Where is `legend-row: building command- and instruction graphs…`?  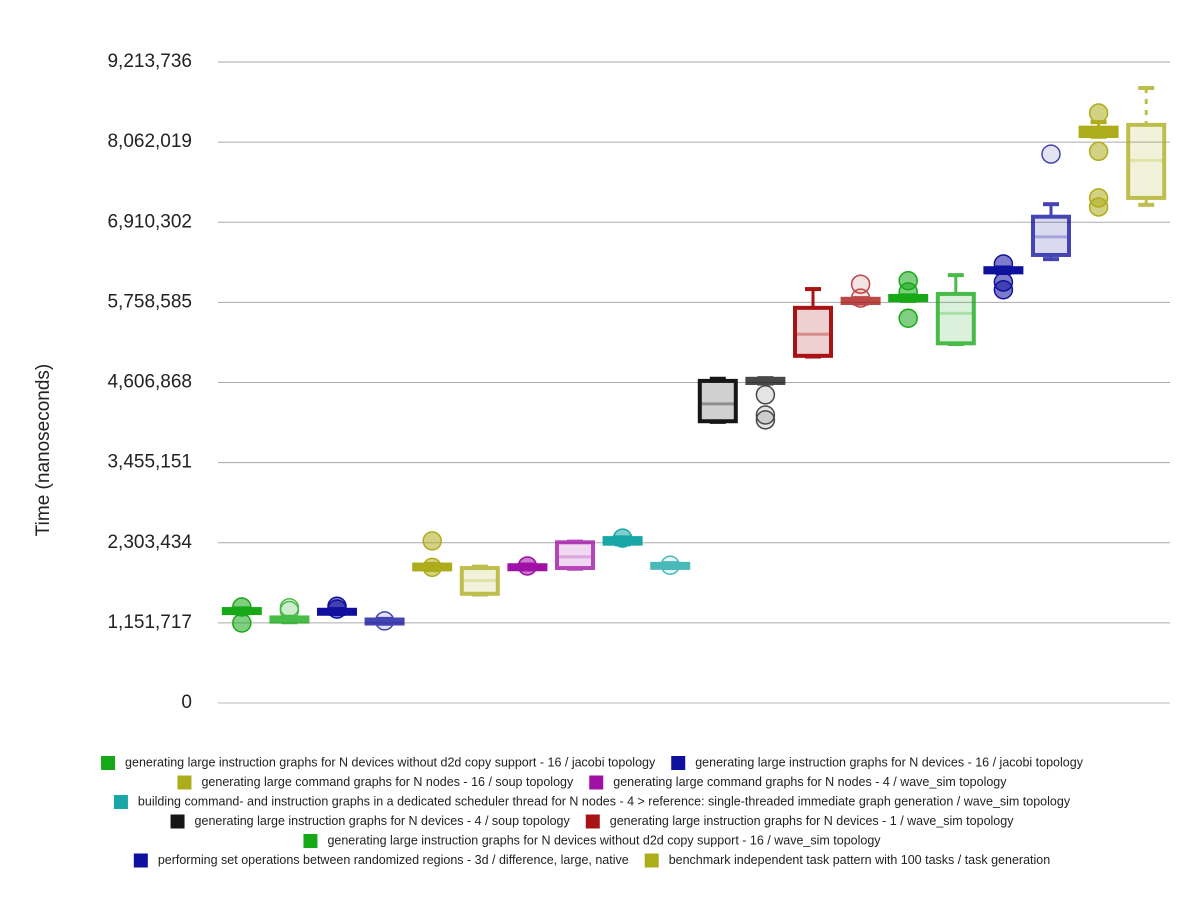 legend-row: building command- and instruction graphs… is located at coordinates (592, 801).